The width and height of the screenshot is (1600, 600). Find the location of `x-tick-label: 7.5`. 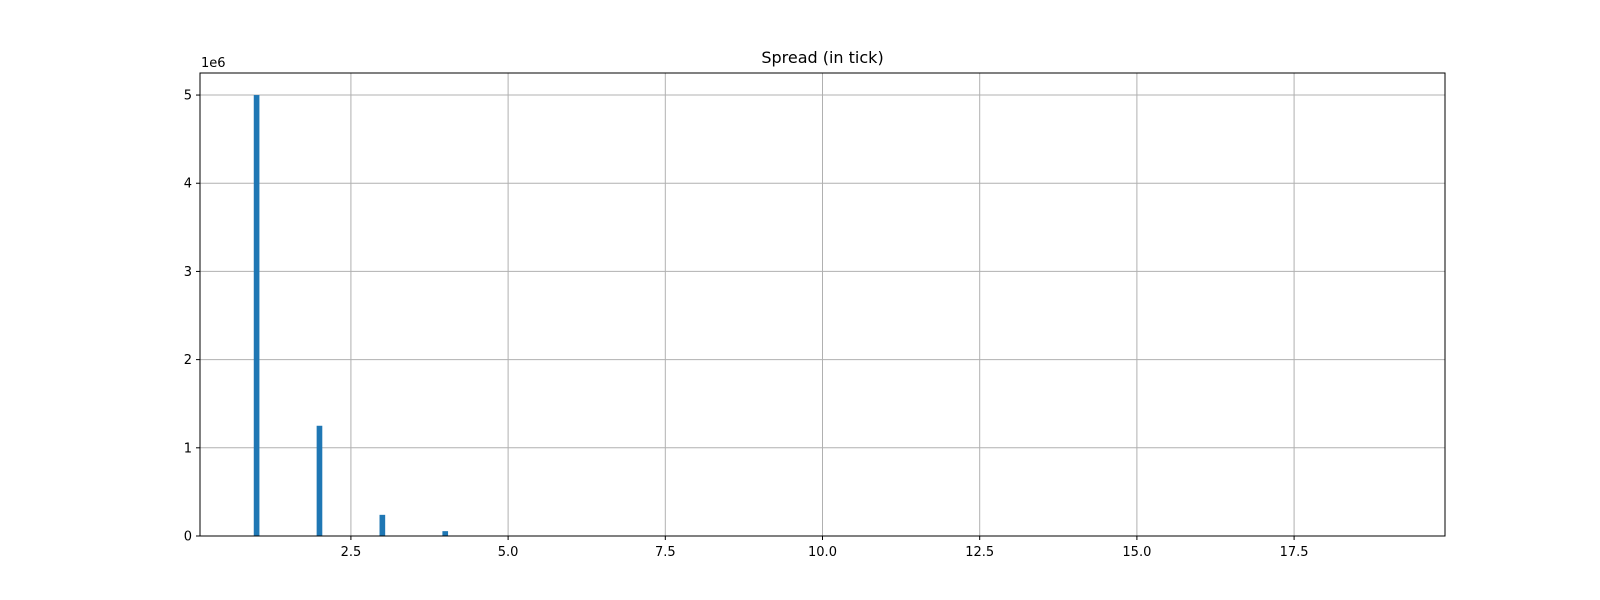

x-tick-label: 7.5 is located at coordinates (665, 552).